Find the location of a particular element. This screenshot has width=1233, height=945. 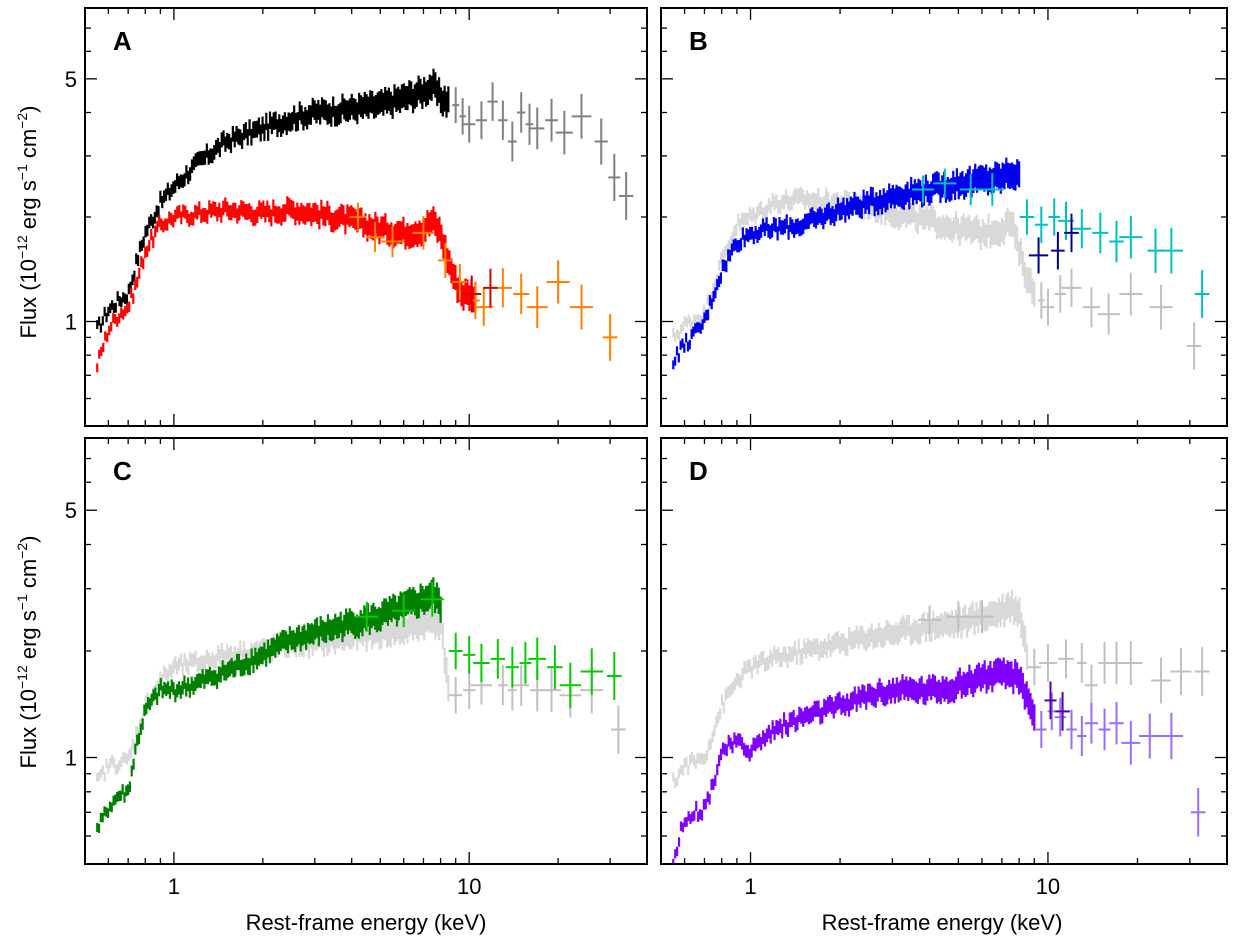

x-axis-title-left: Rest-frame energy (keV) is located at coordinates (366, 922).